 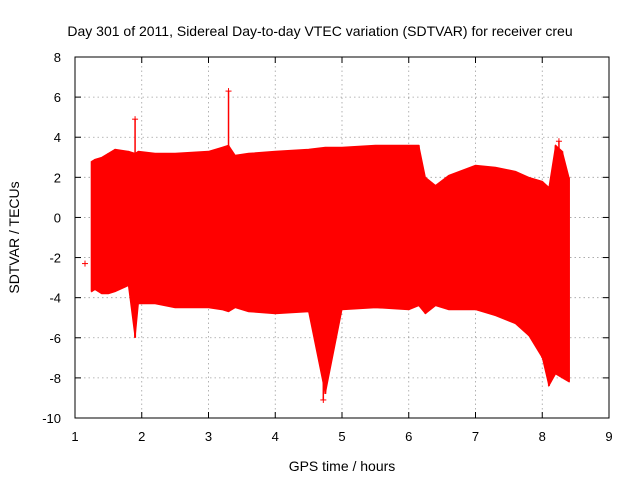 I want to click on y-tick-label: 0, so click(x=57, y=217).